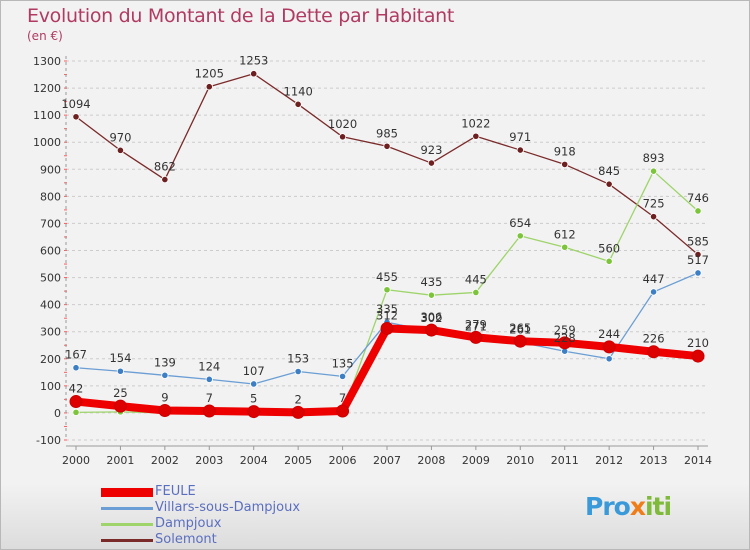  Describe the element at coordinates (254, 460) in the screenshot. I see `x-tick-label: 2004` at that location.